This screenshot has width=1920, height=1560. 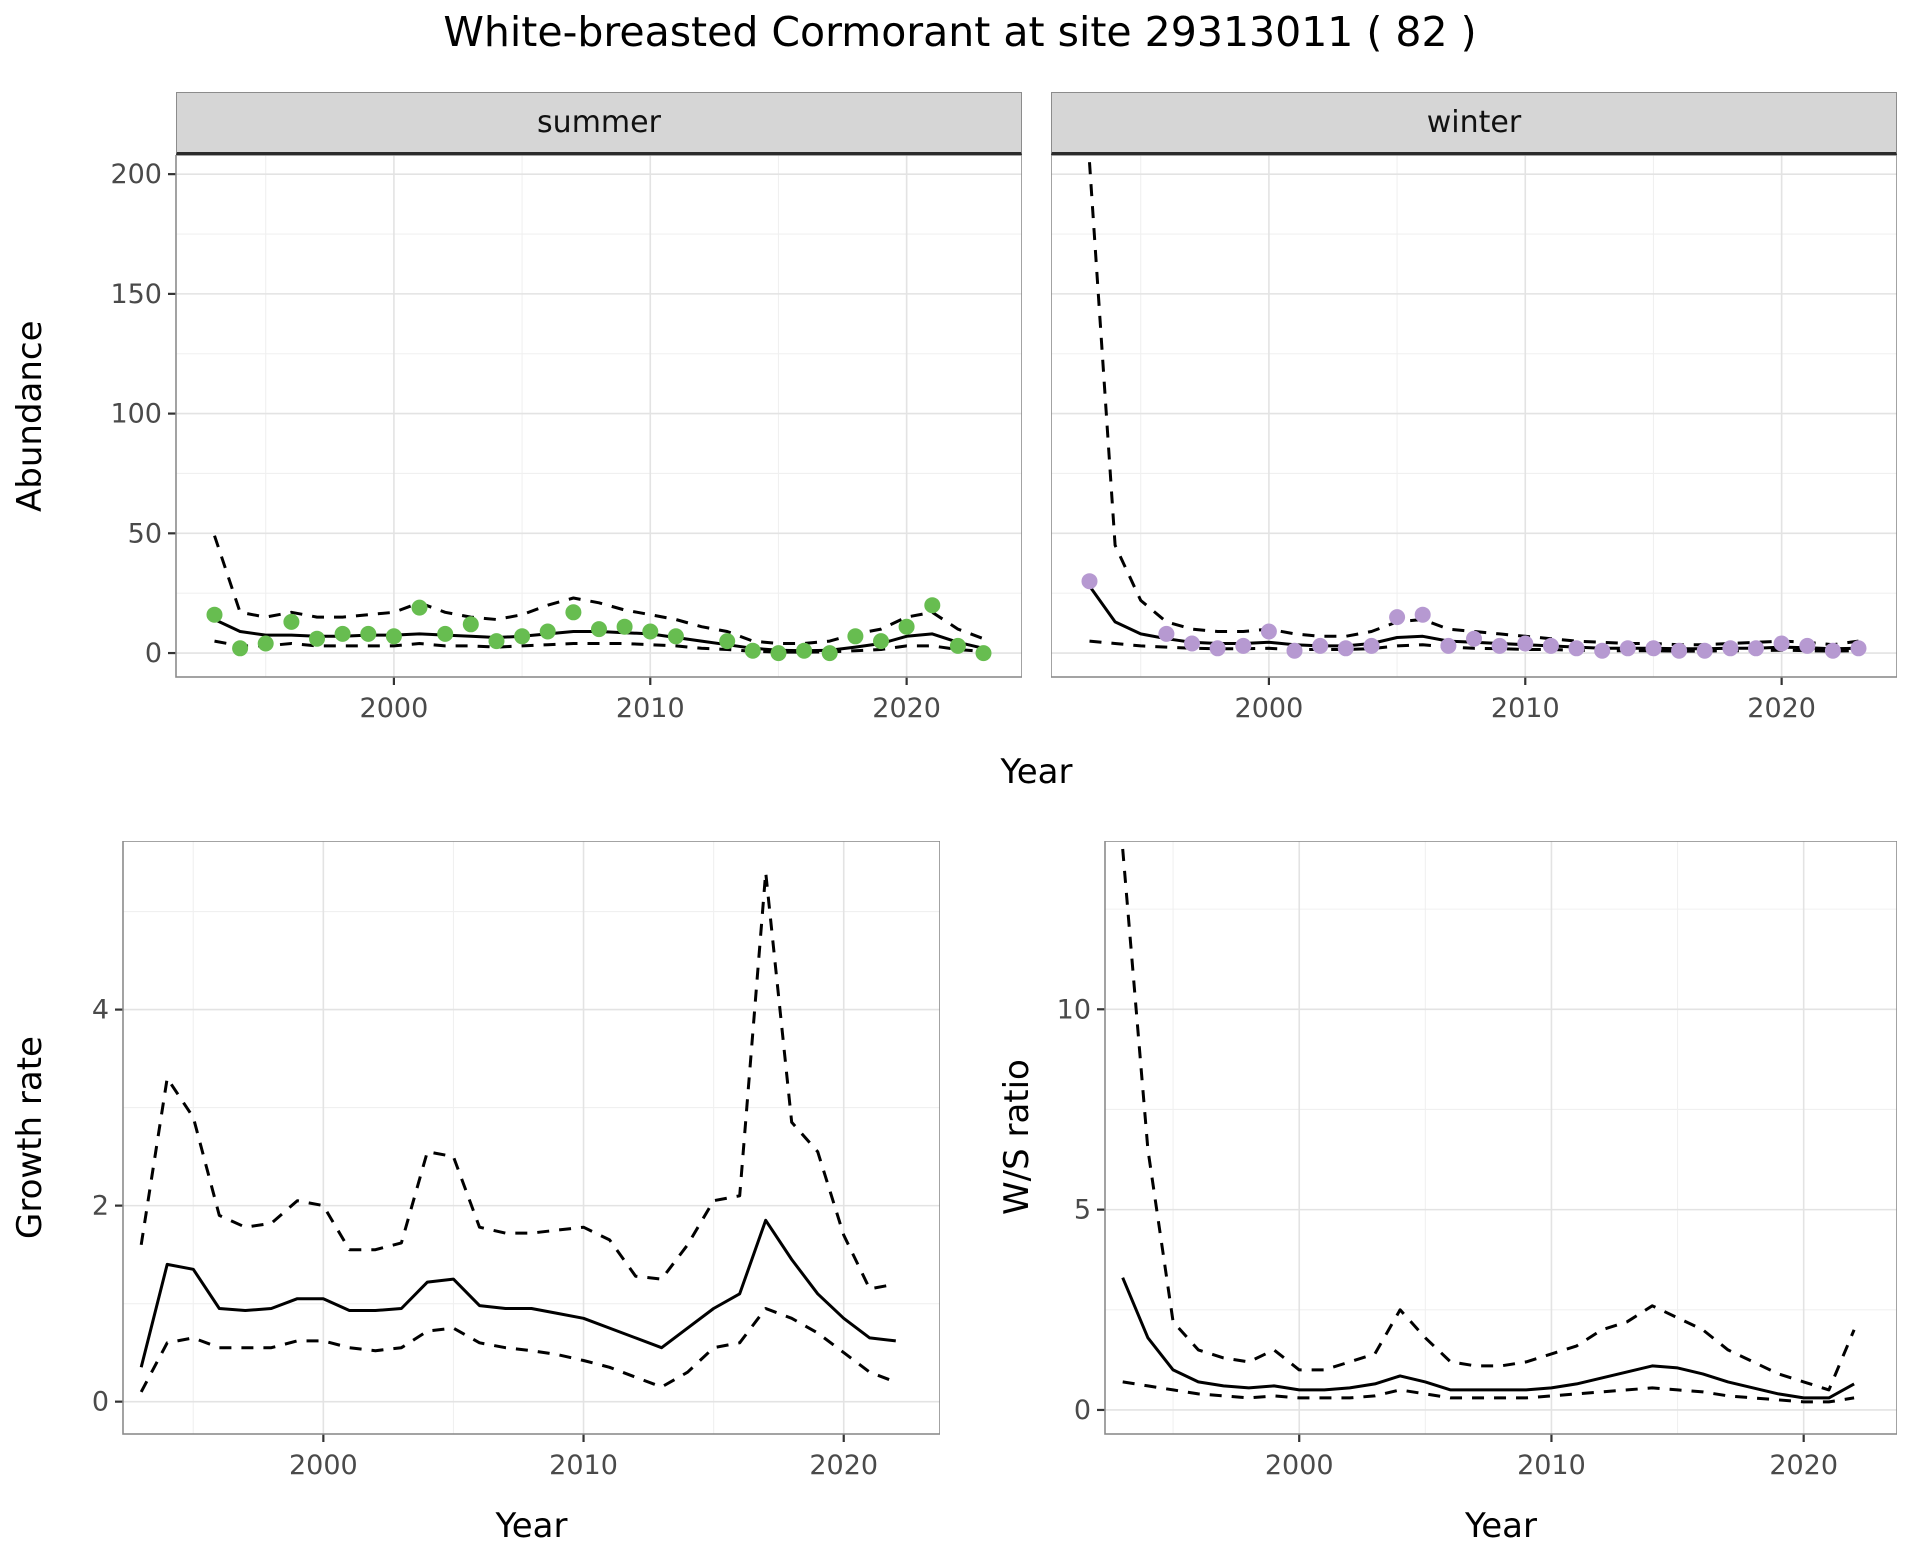 What do you see at coordinates (599, 123) in the screenshot?
I see `facet-strip-summer: summer` at bounding box center [599, 123].